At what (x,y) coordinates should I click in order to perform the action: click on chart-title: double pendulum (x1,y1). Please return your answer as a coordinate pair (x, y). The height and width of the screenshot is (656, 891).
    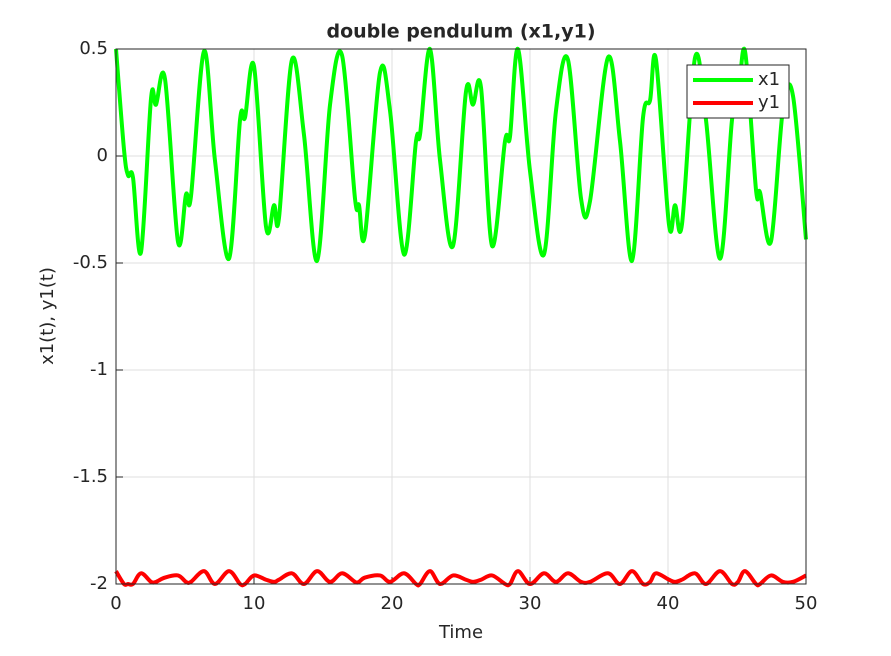
    Looking at the image, I should click on (460, 32).